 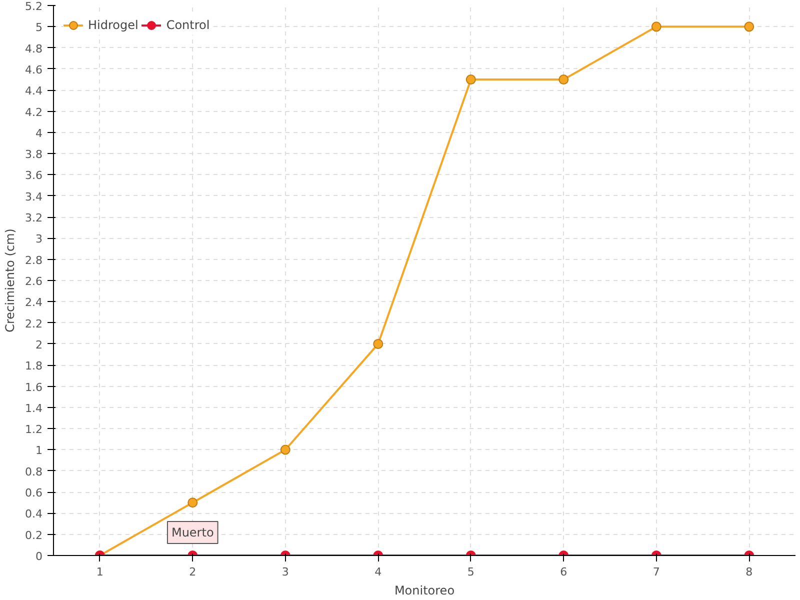 What do you see at coordinates (34, 260) in the screenshot?
I see `y-tick-label: 2.8` at bounding box center [34, 260].